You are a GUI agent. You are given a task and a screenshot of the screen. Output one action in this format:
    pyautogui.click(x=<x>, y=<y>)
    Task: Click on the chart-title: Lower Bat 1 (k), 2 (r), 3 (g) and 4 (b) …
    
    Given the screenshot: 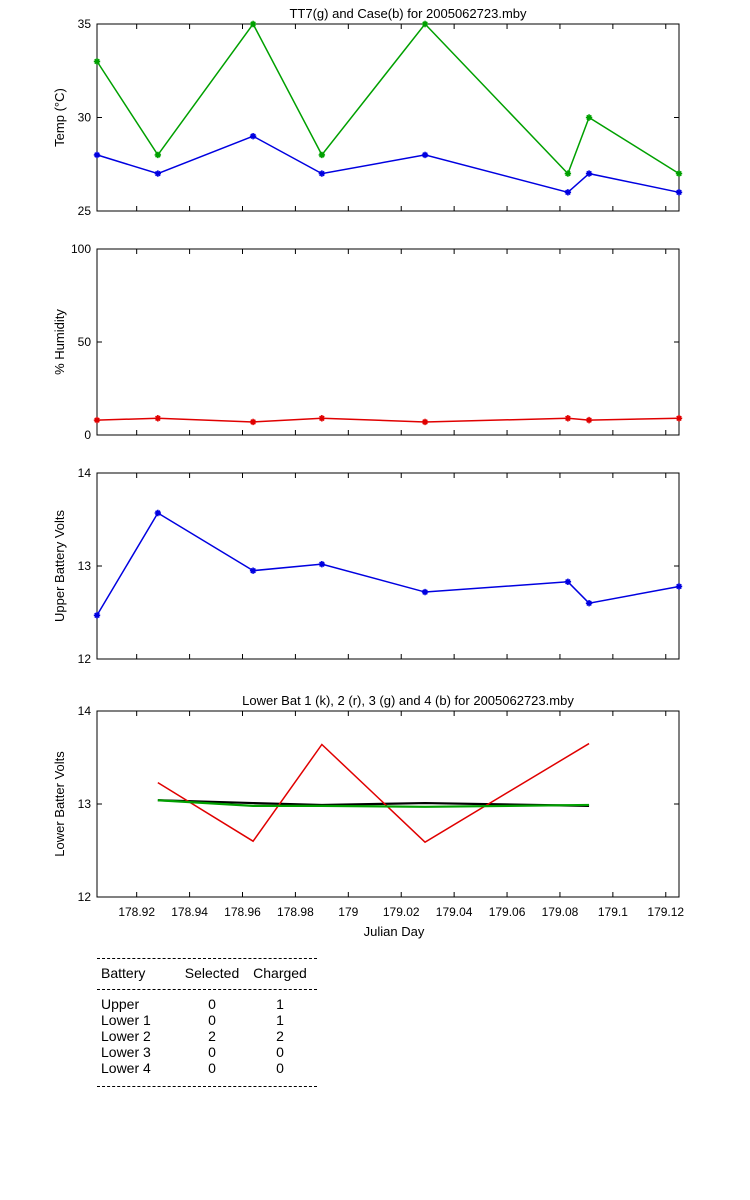 What is the action you would take?
    pyautogui.click(x=408, y=700)
    